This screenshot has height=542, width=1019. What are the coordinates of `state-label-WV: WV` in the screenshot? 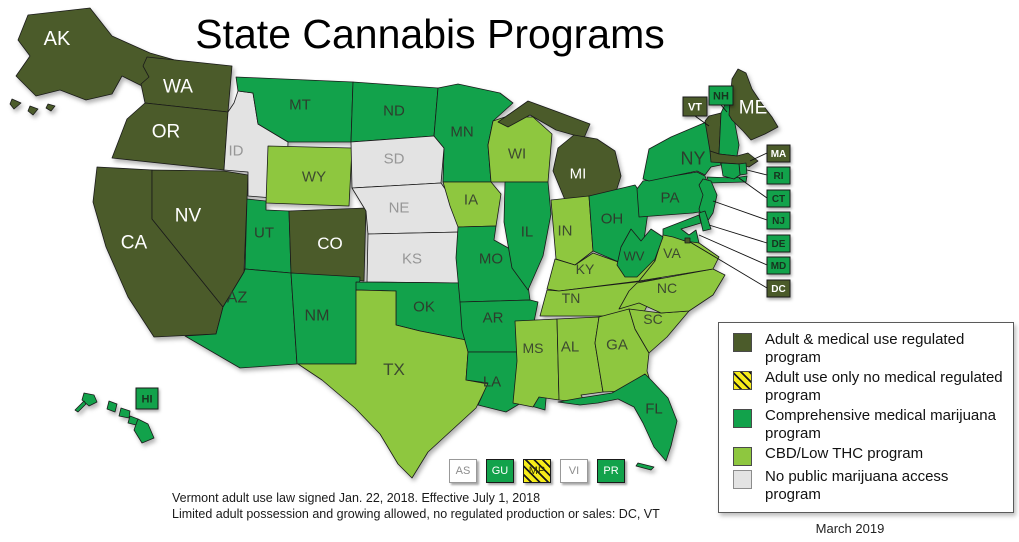 It's located at (634, 256).